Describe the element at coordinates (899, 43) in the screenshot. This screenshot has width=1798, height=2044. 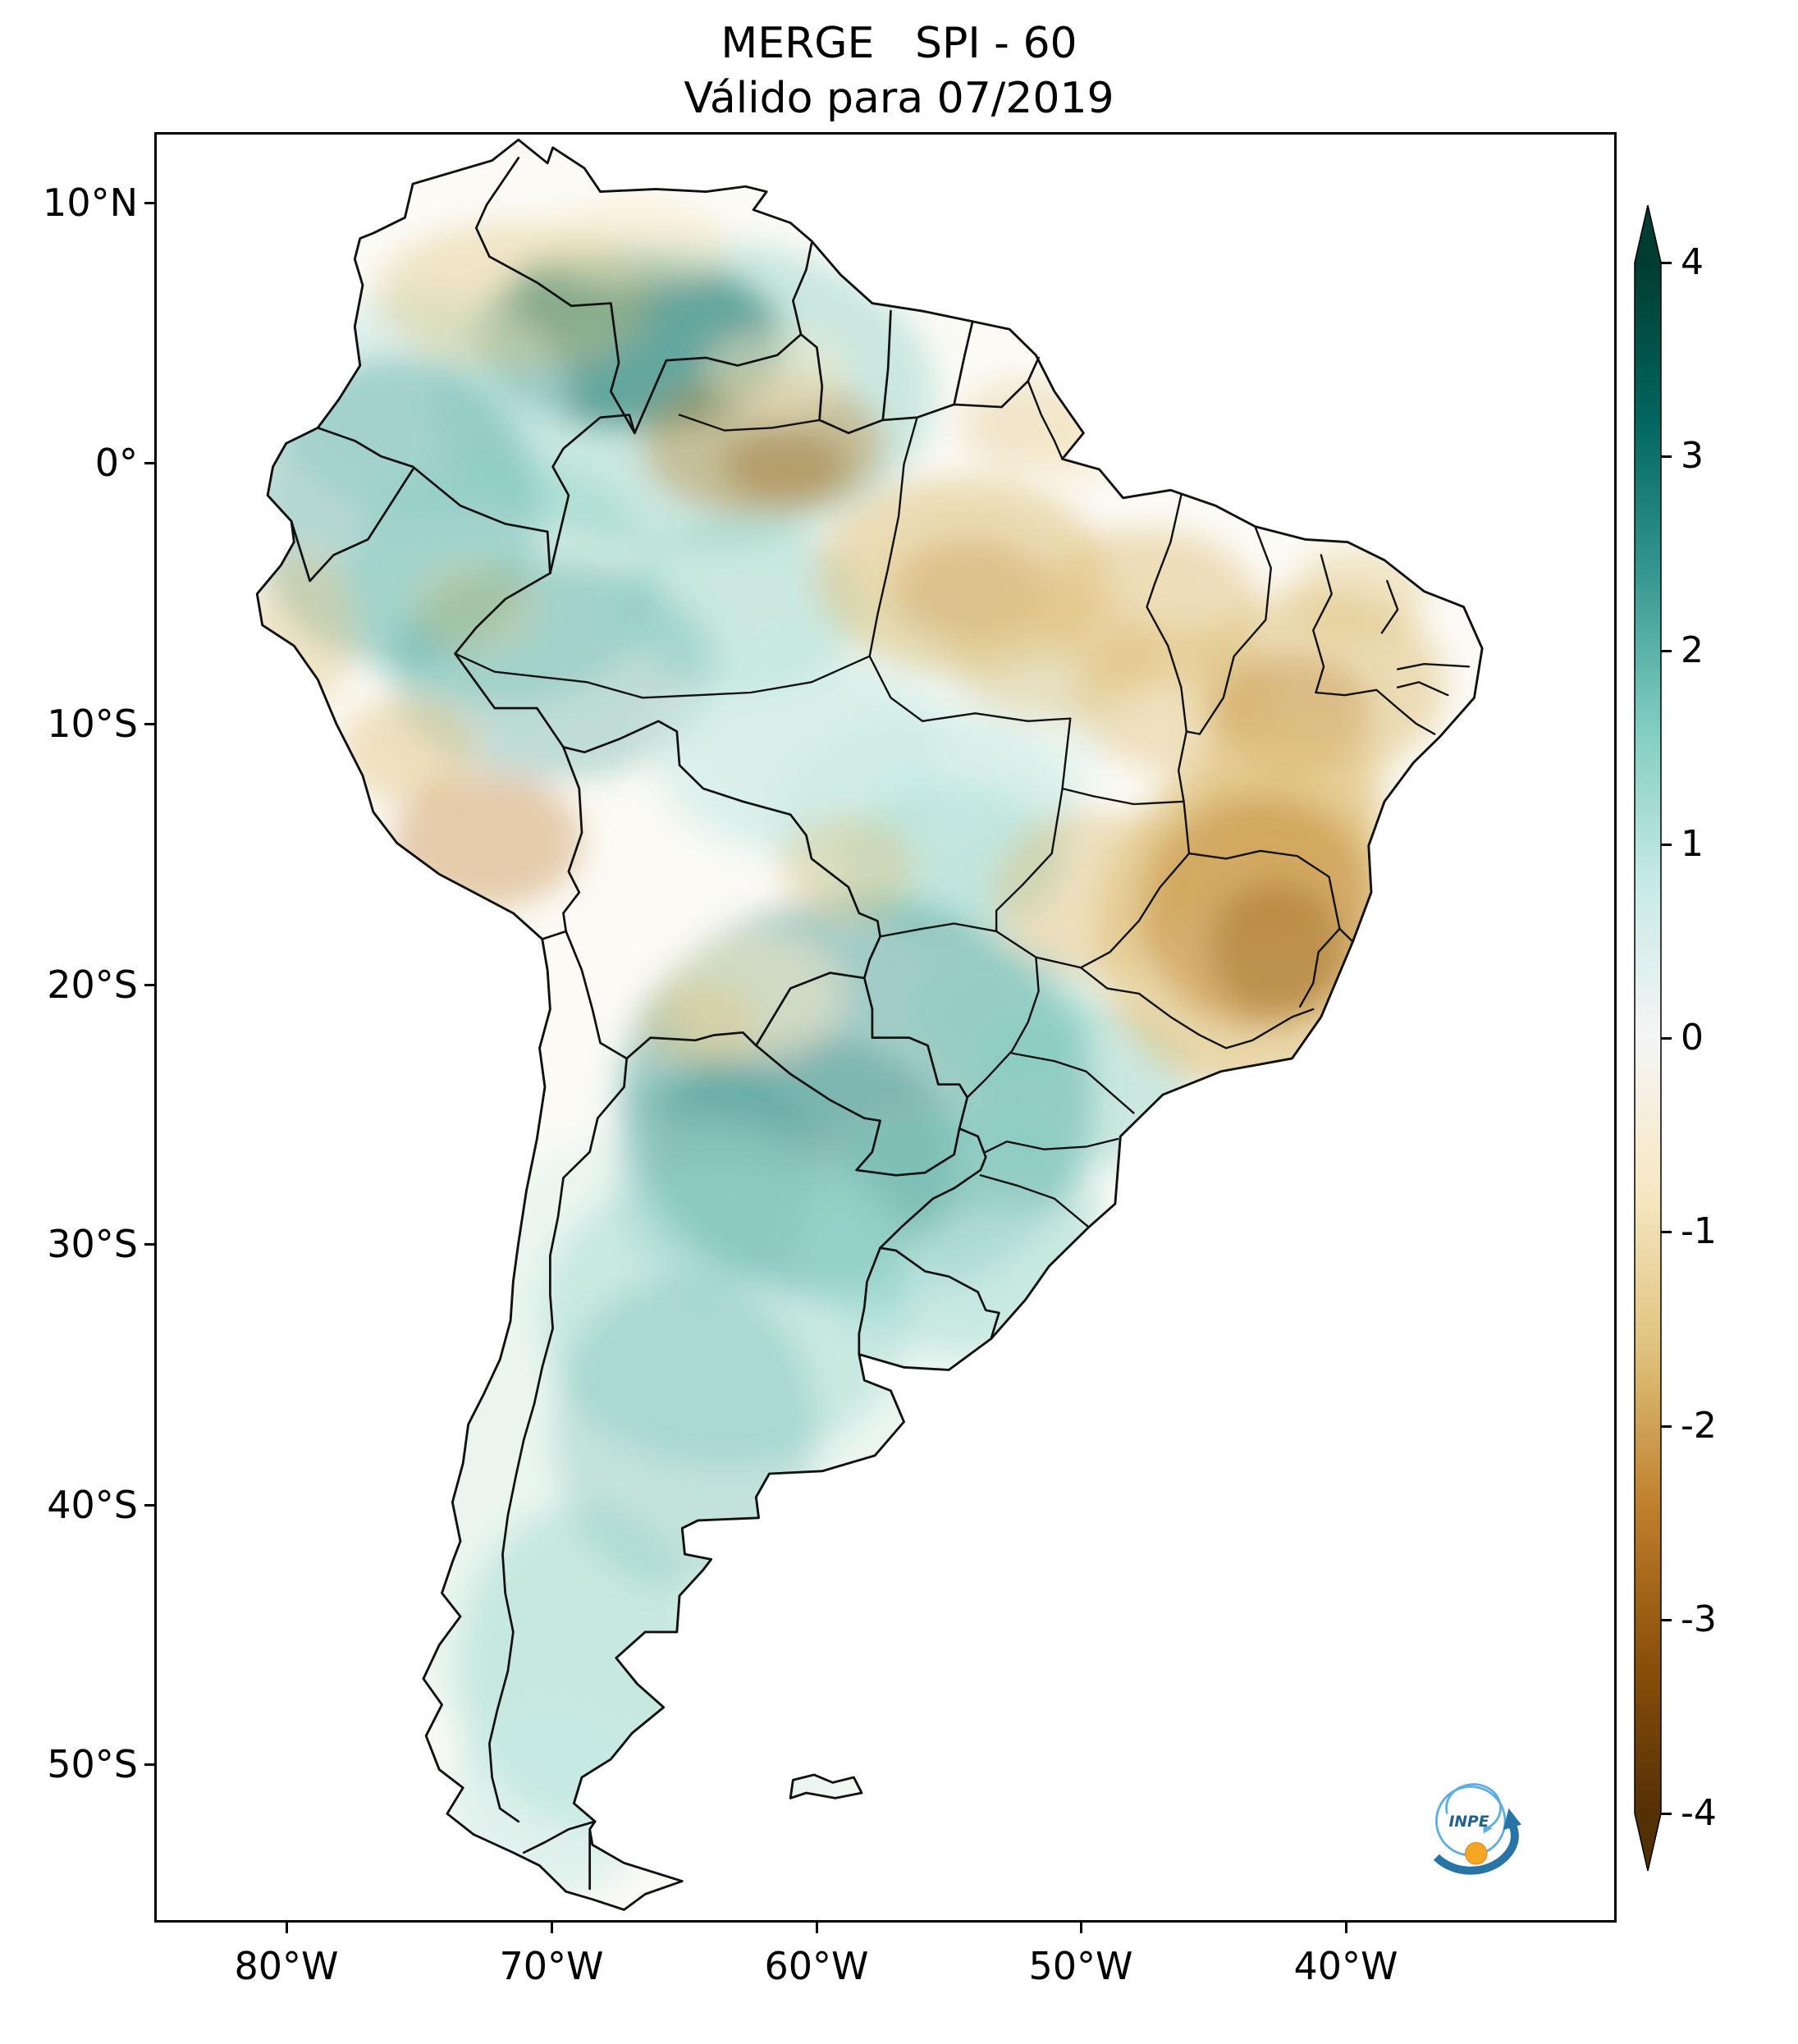
I see `figure-title: MERGE SPI - 60` at that location.